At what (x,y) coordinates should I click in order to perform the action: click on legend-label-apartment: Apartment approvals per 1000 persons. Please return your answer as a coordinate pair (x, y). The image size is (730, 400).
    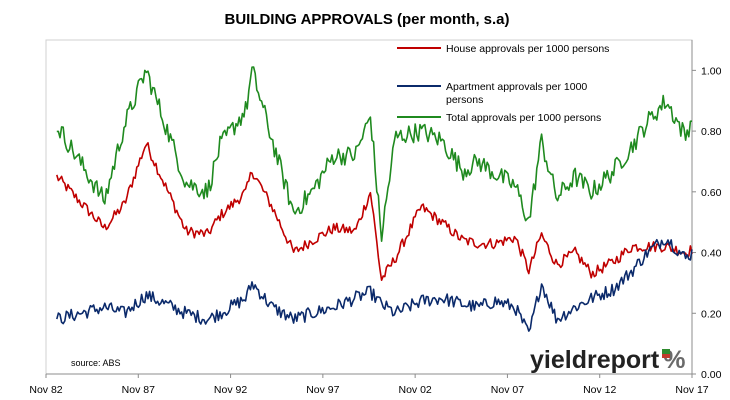
    Looking at the image, I should click on (518, 93).